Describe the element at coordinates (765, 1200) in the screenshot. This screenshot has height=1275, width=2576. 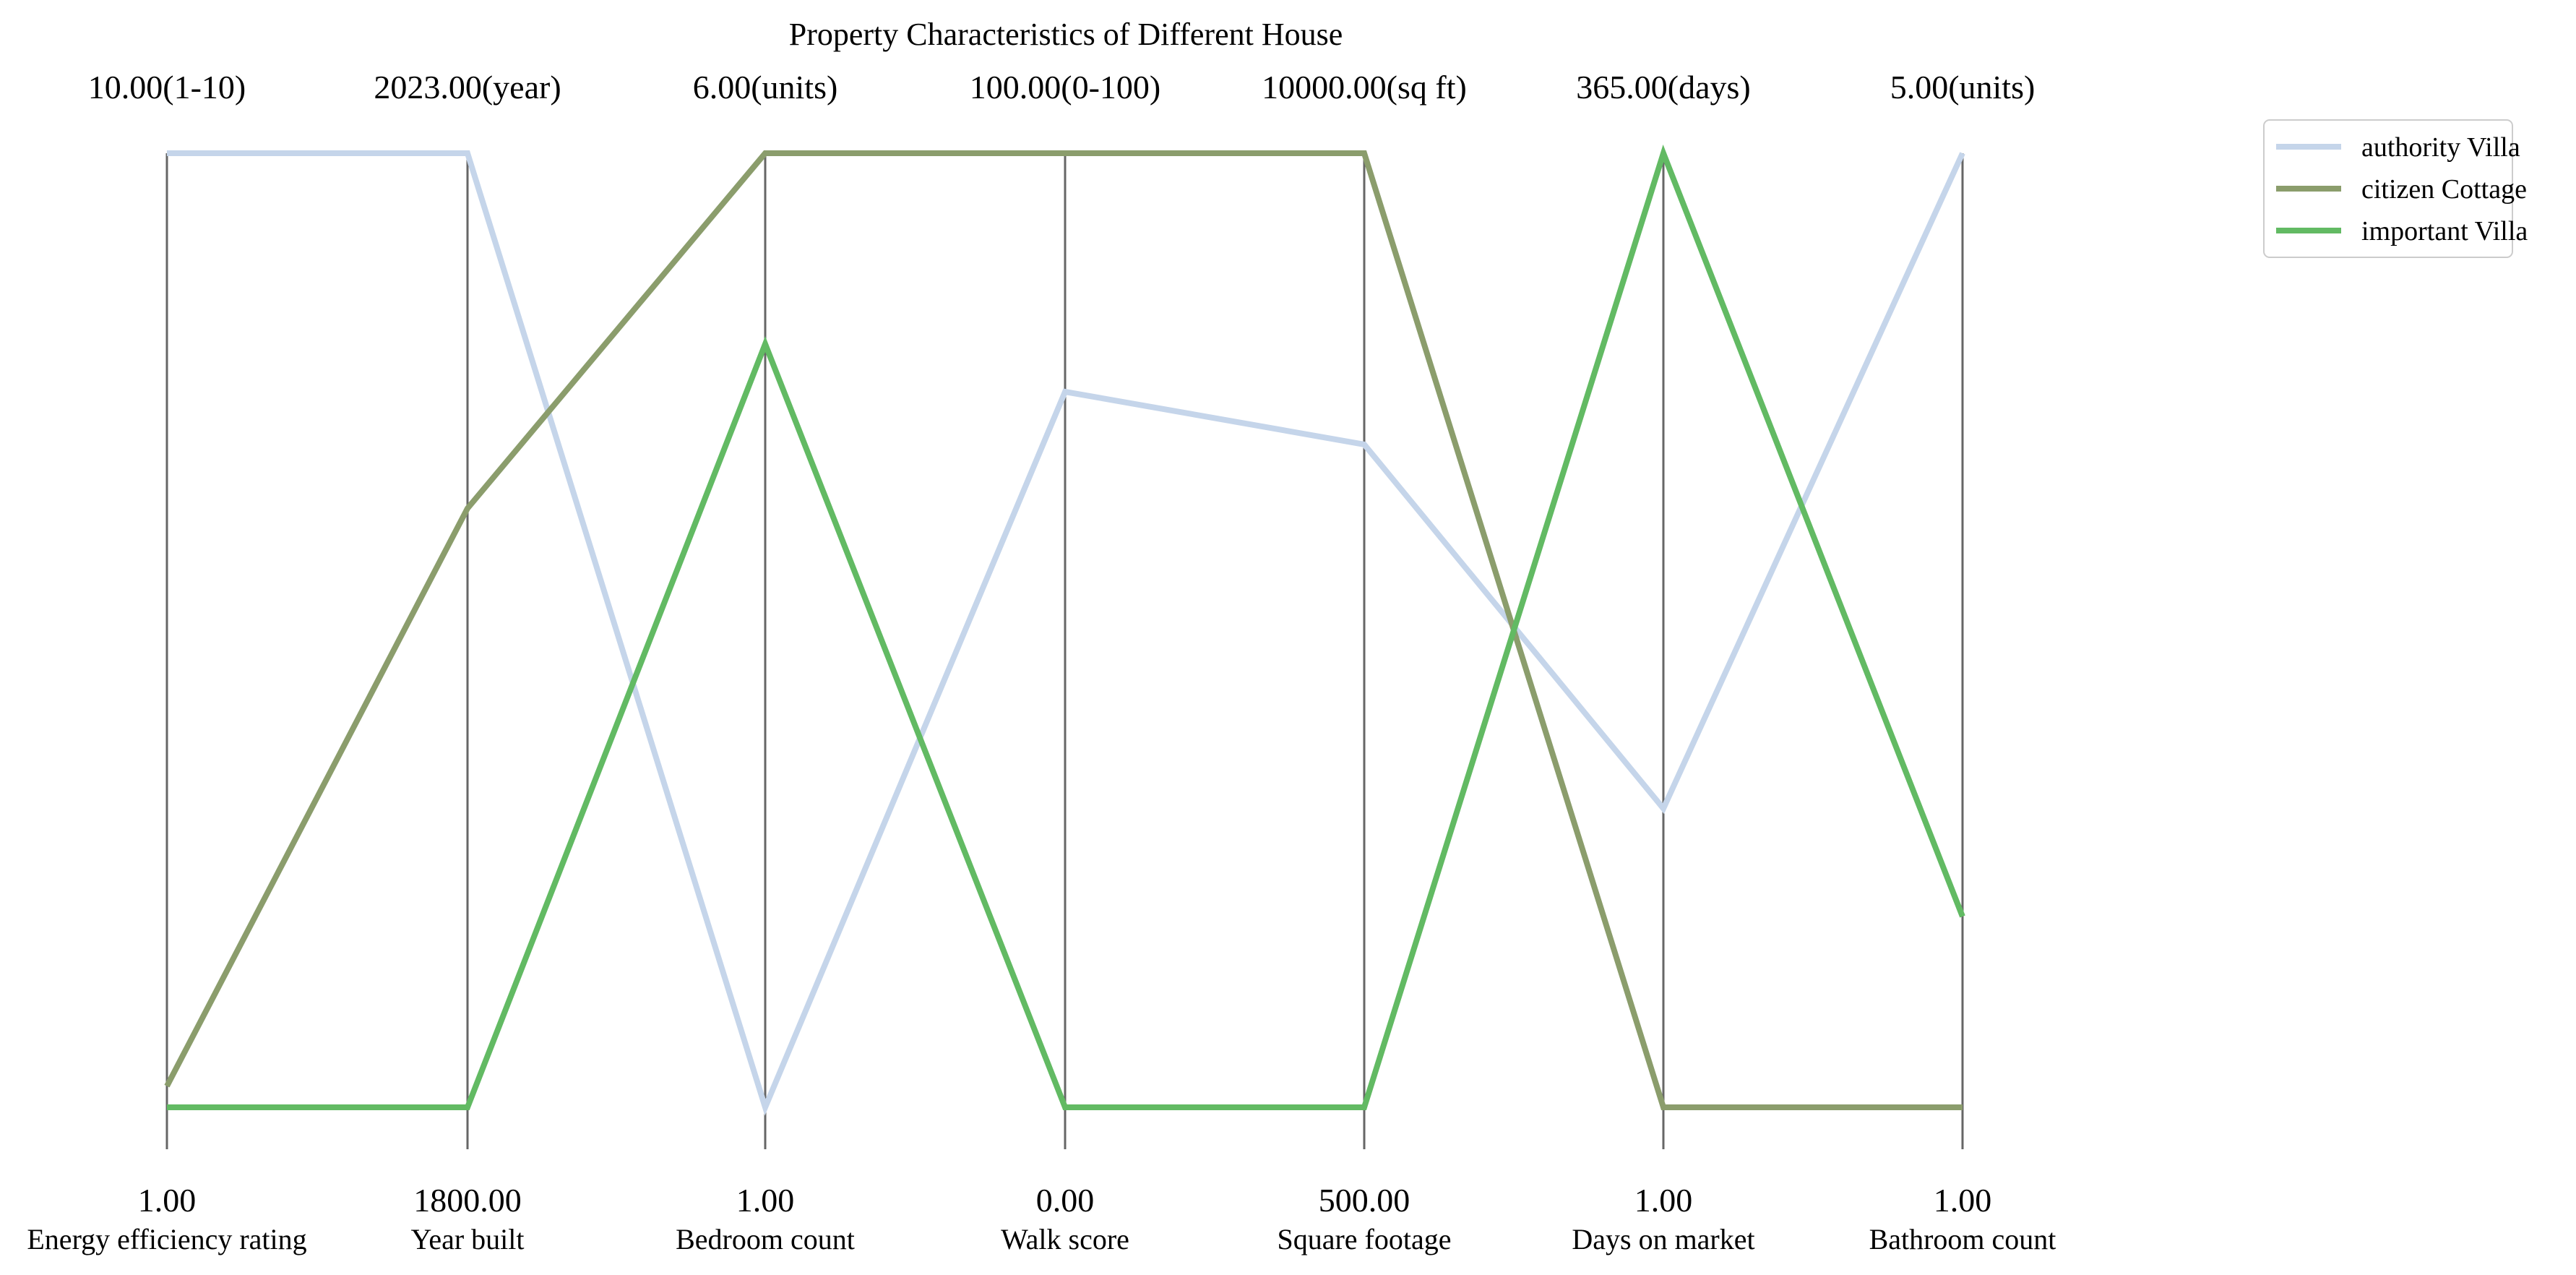
I see `axis-min-label-bedroom-count: 1.00` at that location.